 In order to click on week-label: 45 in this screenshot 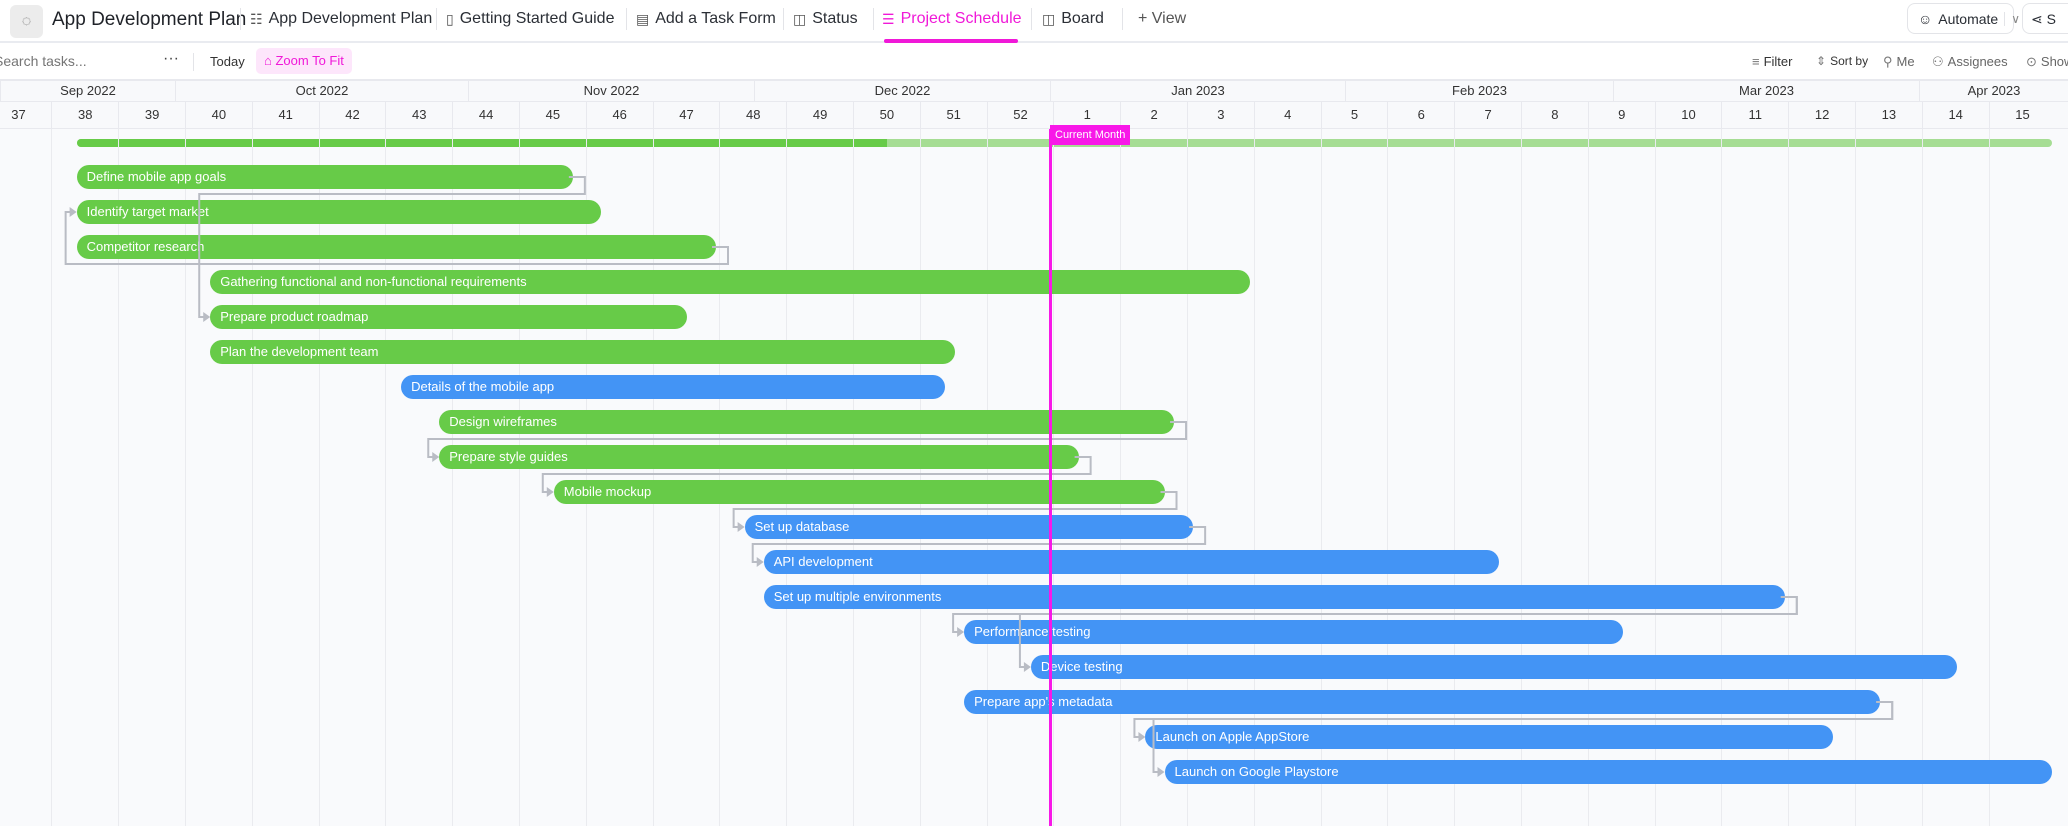, I will do `click(552, 115)`.